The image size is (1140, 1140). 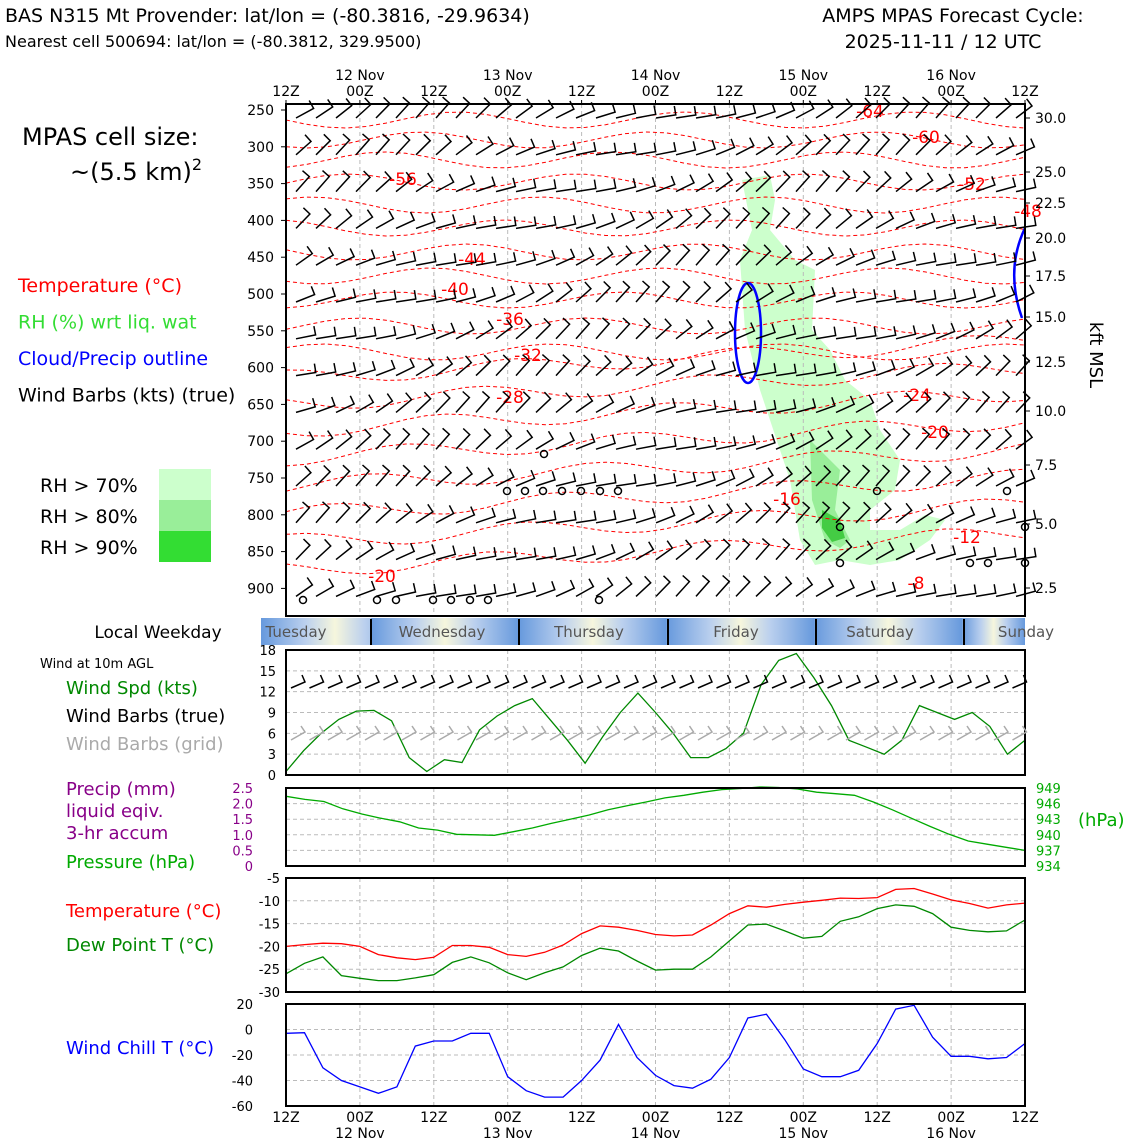 What do you see at coordinates (581, 1118) in the screenshot?
I see `time-tick-label: 12Z` at bounding box center [581, 1118].